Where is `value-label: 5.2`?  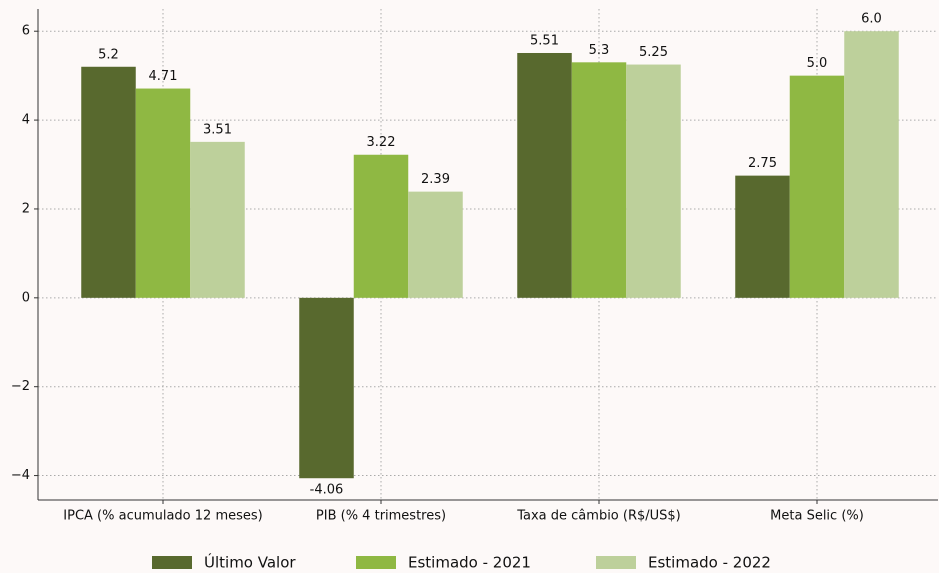
value-label: 5.2 is located at coordinates (108, 54).